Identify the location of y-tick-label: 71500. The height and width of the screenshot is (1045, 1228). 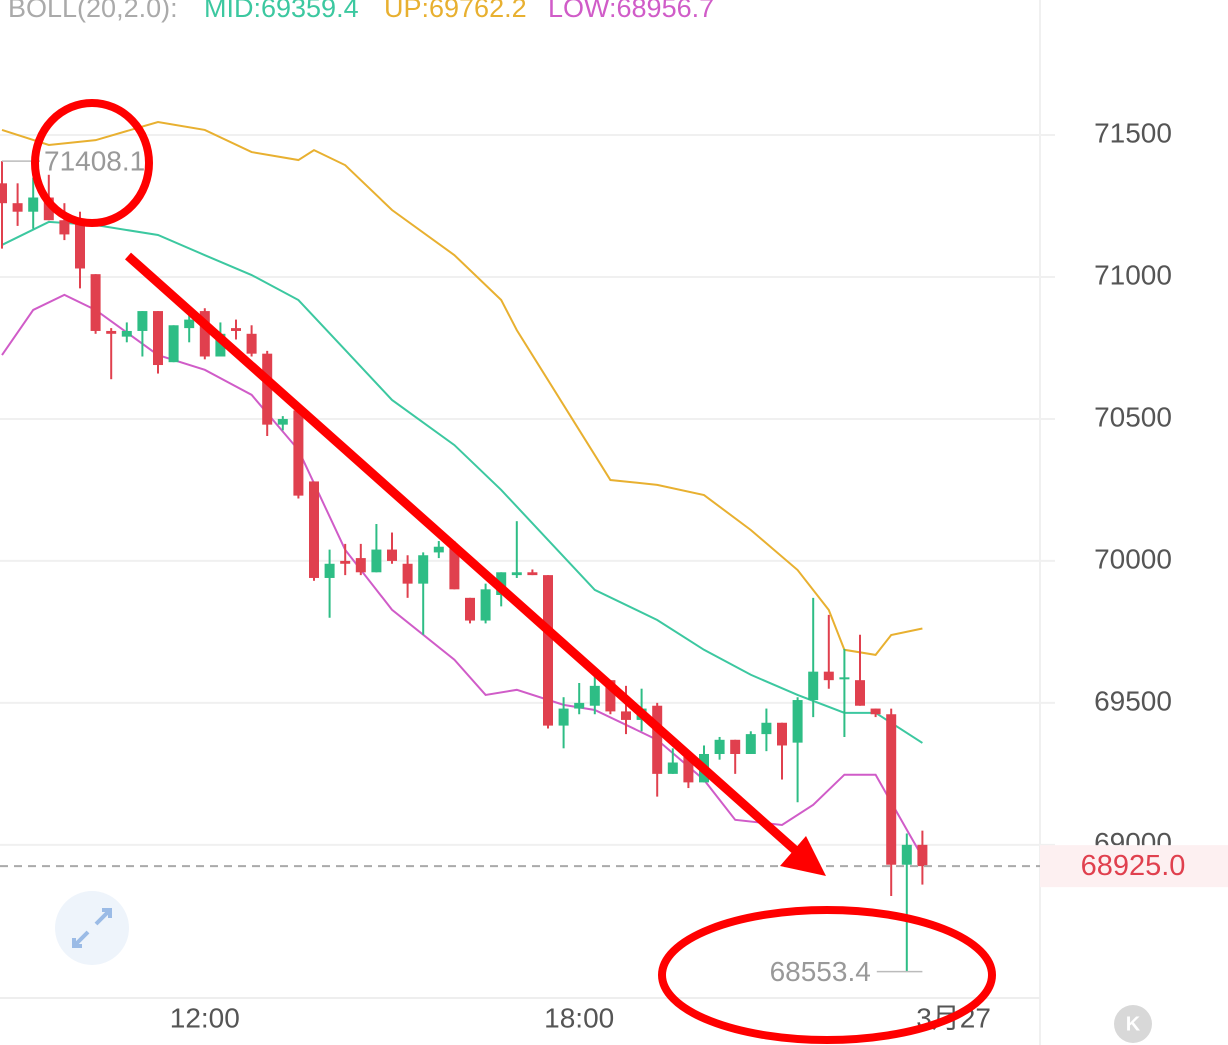
(1133, 132).